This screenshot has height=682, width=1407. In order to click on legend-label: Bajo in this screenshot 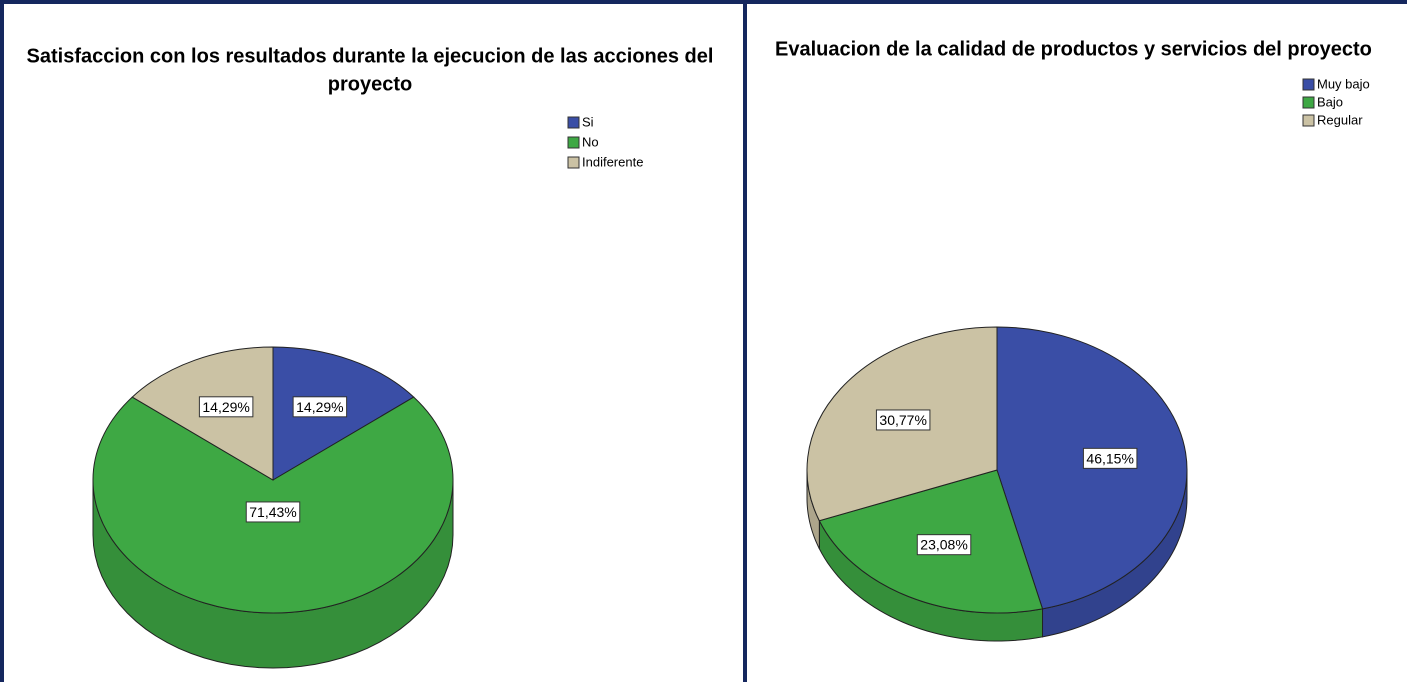, I will do `click(1330, 101)`.